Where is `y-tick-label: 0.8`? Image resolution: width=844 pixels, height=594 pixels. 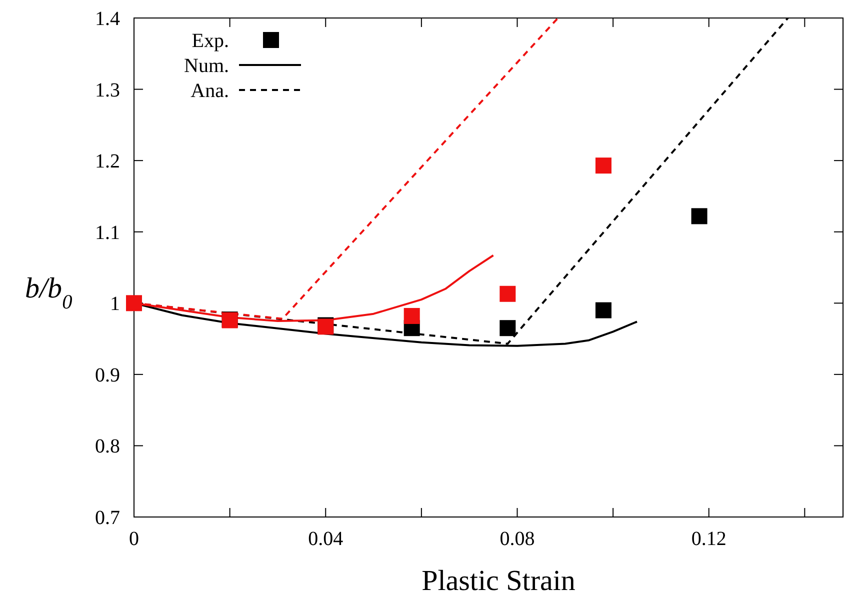 y-tick-label: 0.8 is located at coordinates (107, 447).